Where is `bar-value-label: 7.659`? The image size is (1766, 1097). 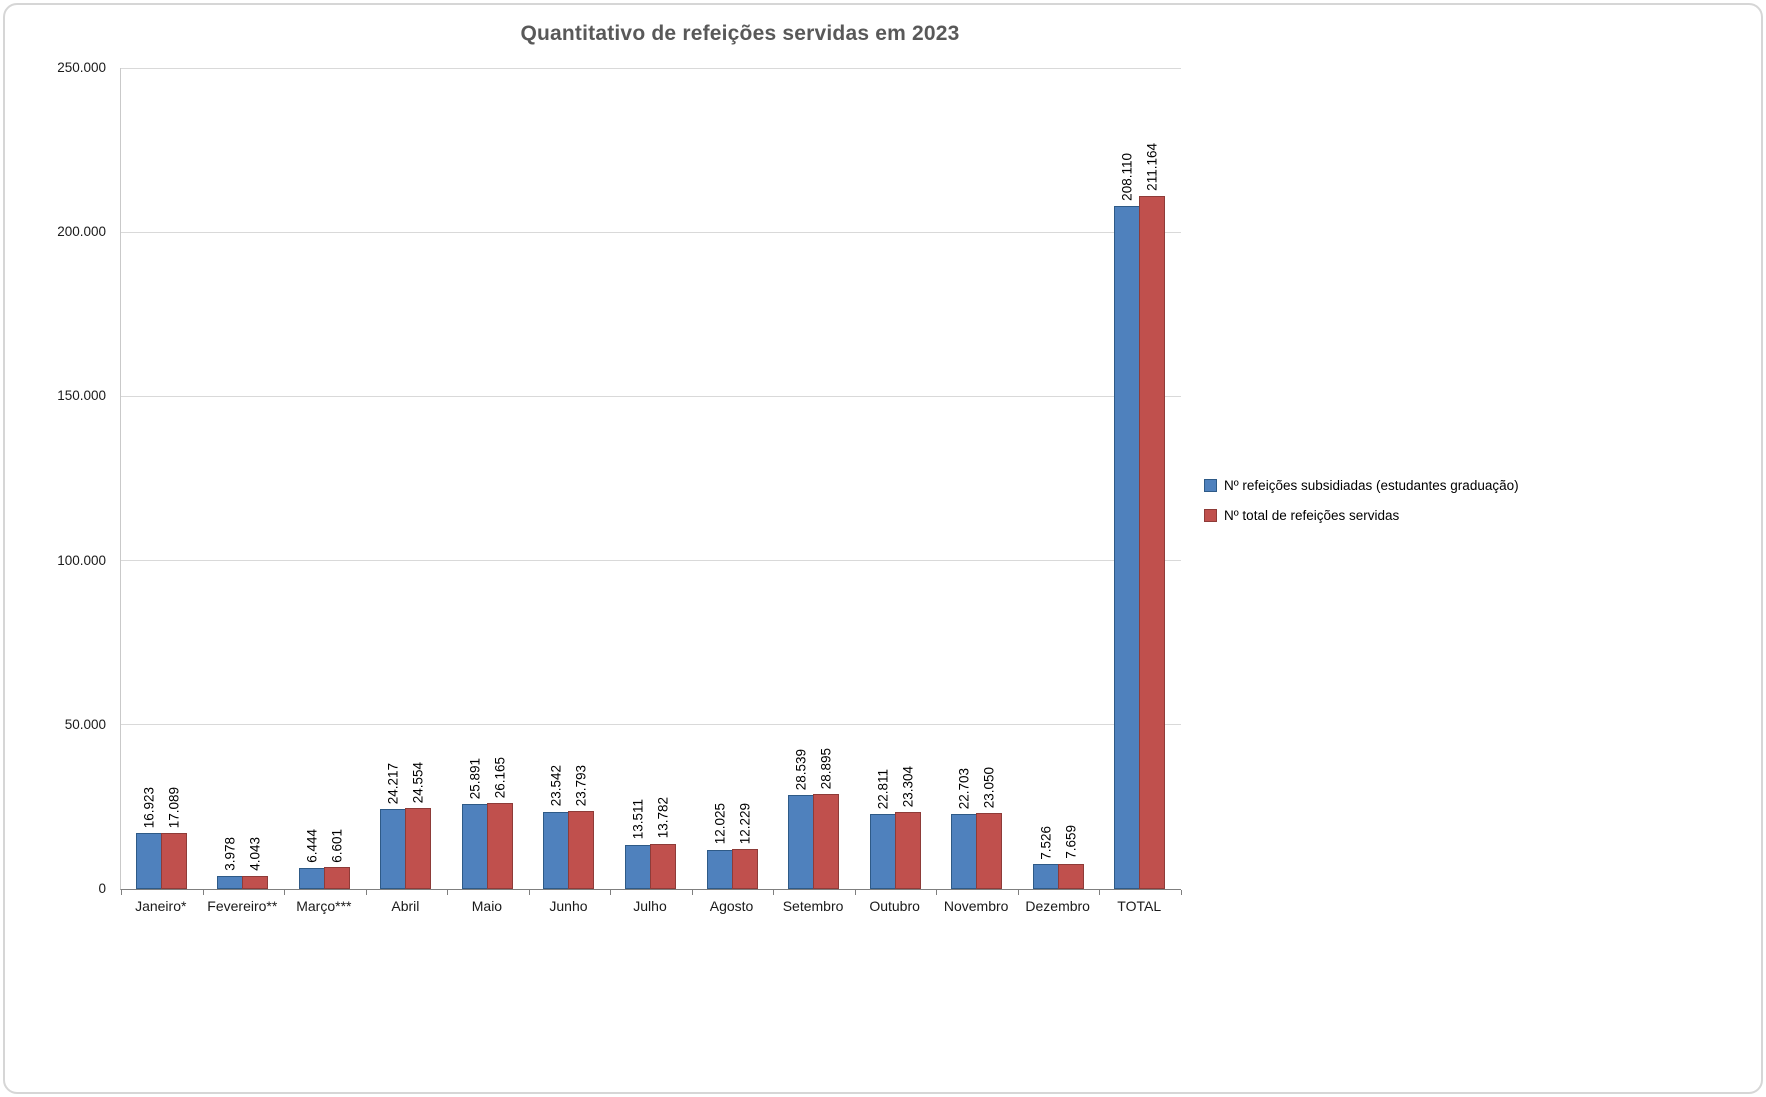
bar-value-label: 7.659 is located at coordinates (1070, 842).